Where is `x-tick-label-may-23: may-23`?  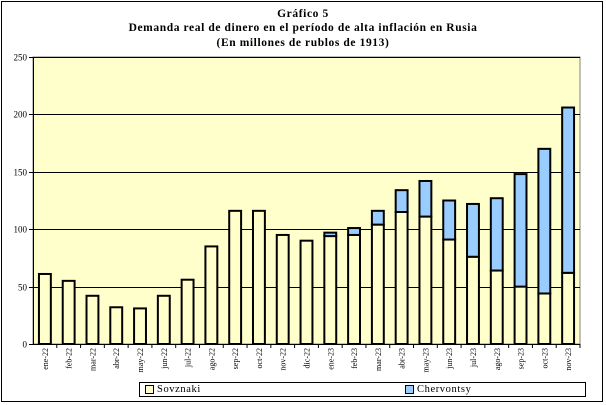 x-tick-label-may-23: may-23 is located at coordinates (425, 360).